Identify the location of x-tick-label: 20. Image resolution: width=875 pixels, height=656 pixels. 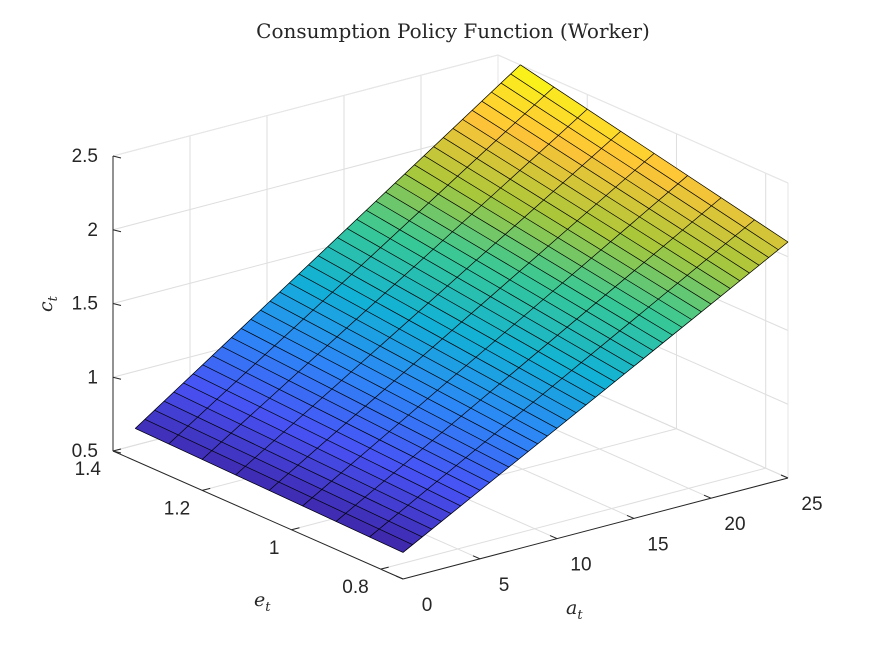
(734, 524).